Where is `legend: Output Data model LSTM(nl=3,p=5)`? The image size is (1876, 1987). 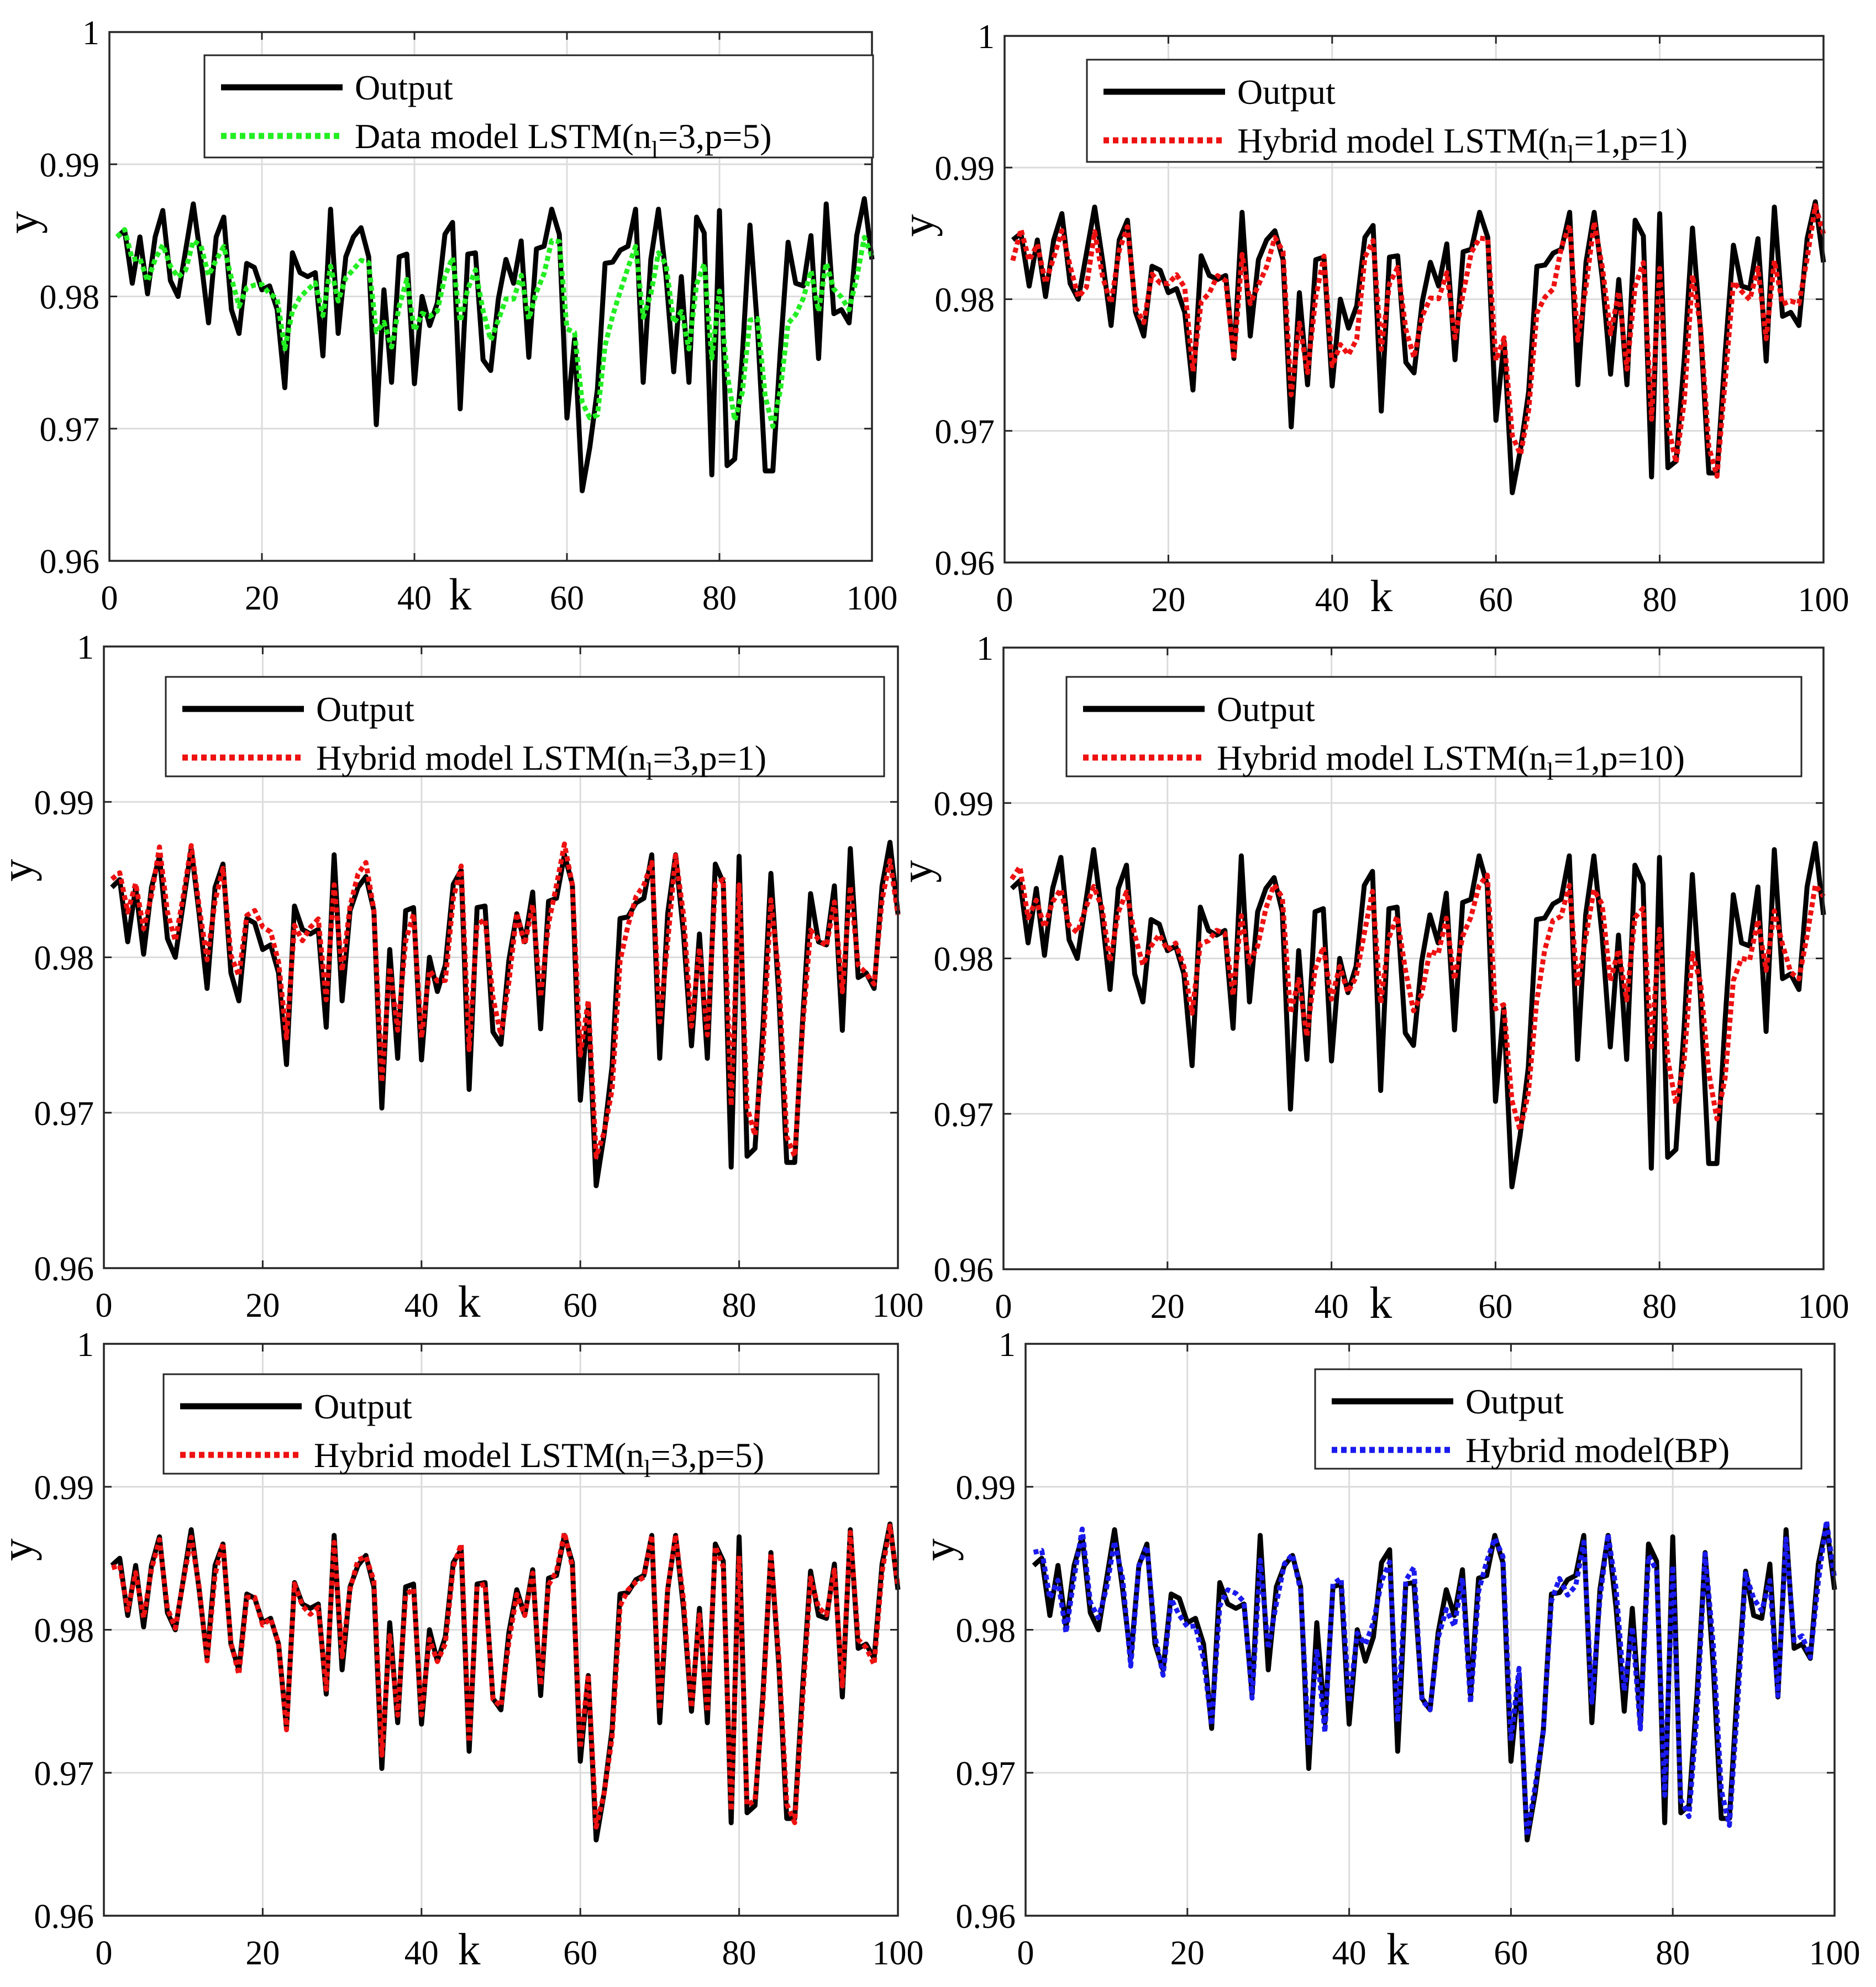 legend: Output Data model LSTM(nl=3,p=5) is located at coordinates (538, 109).